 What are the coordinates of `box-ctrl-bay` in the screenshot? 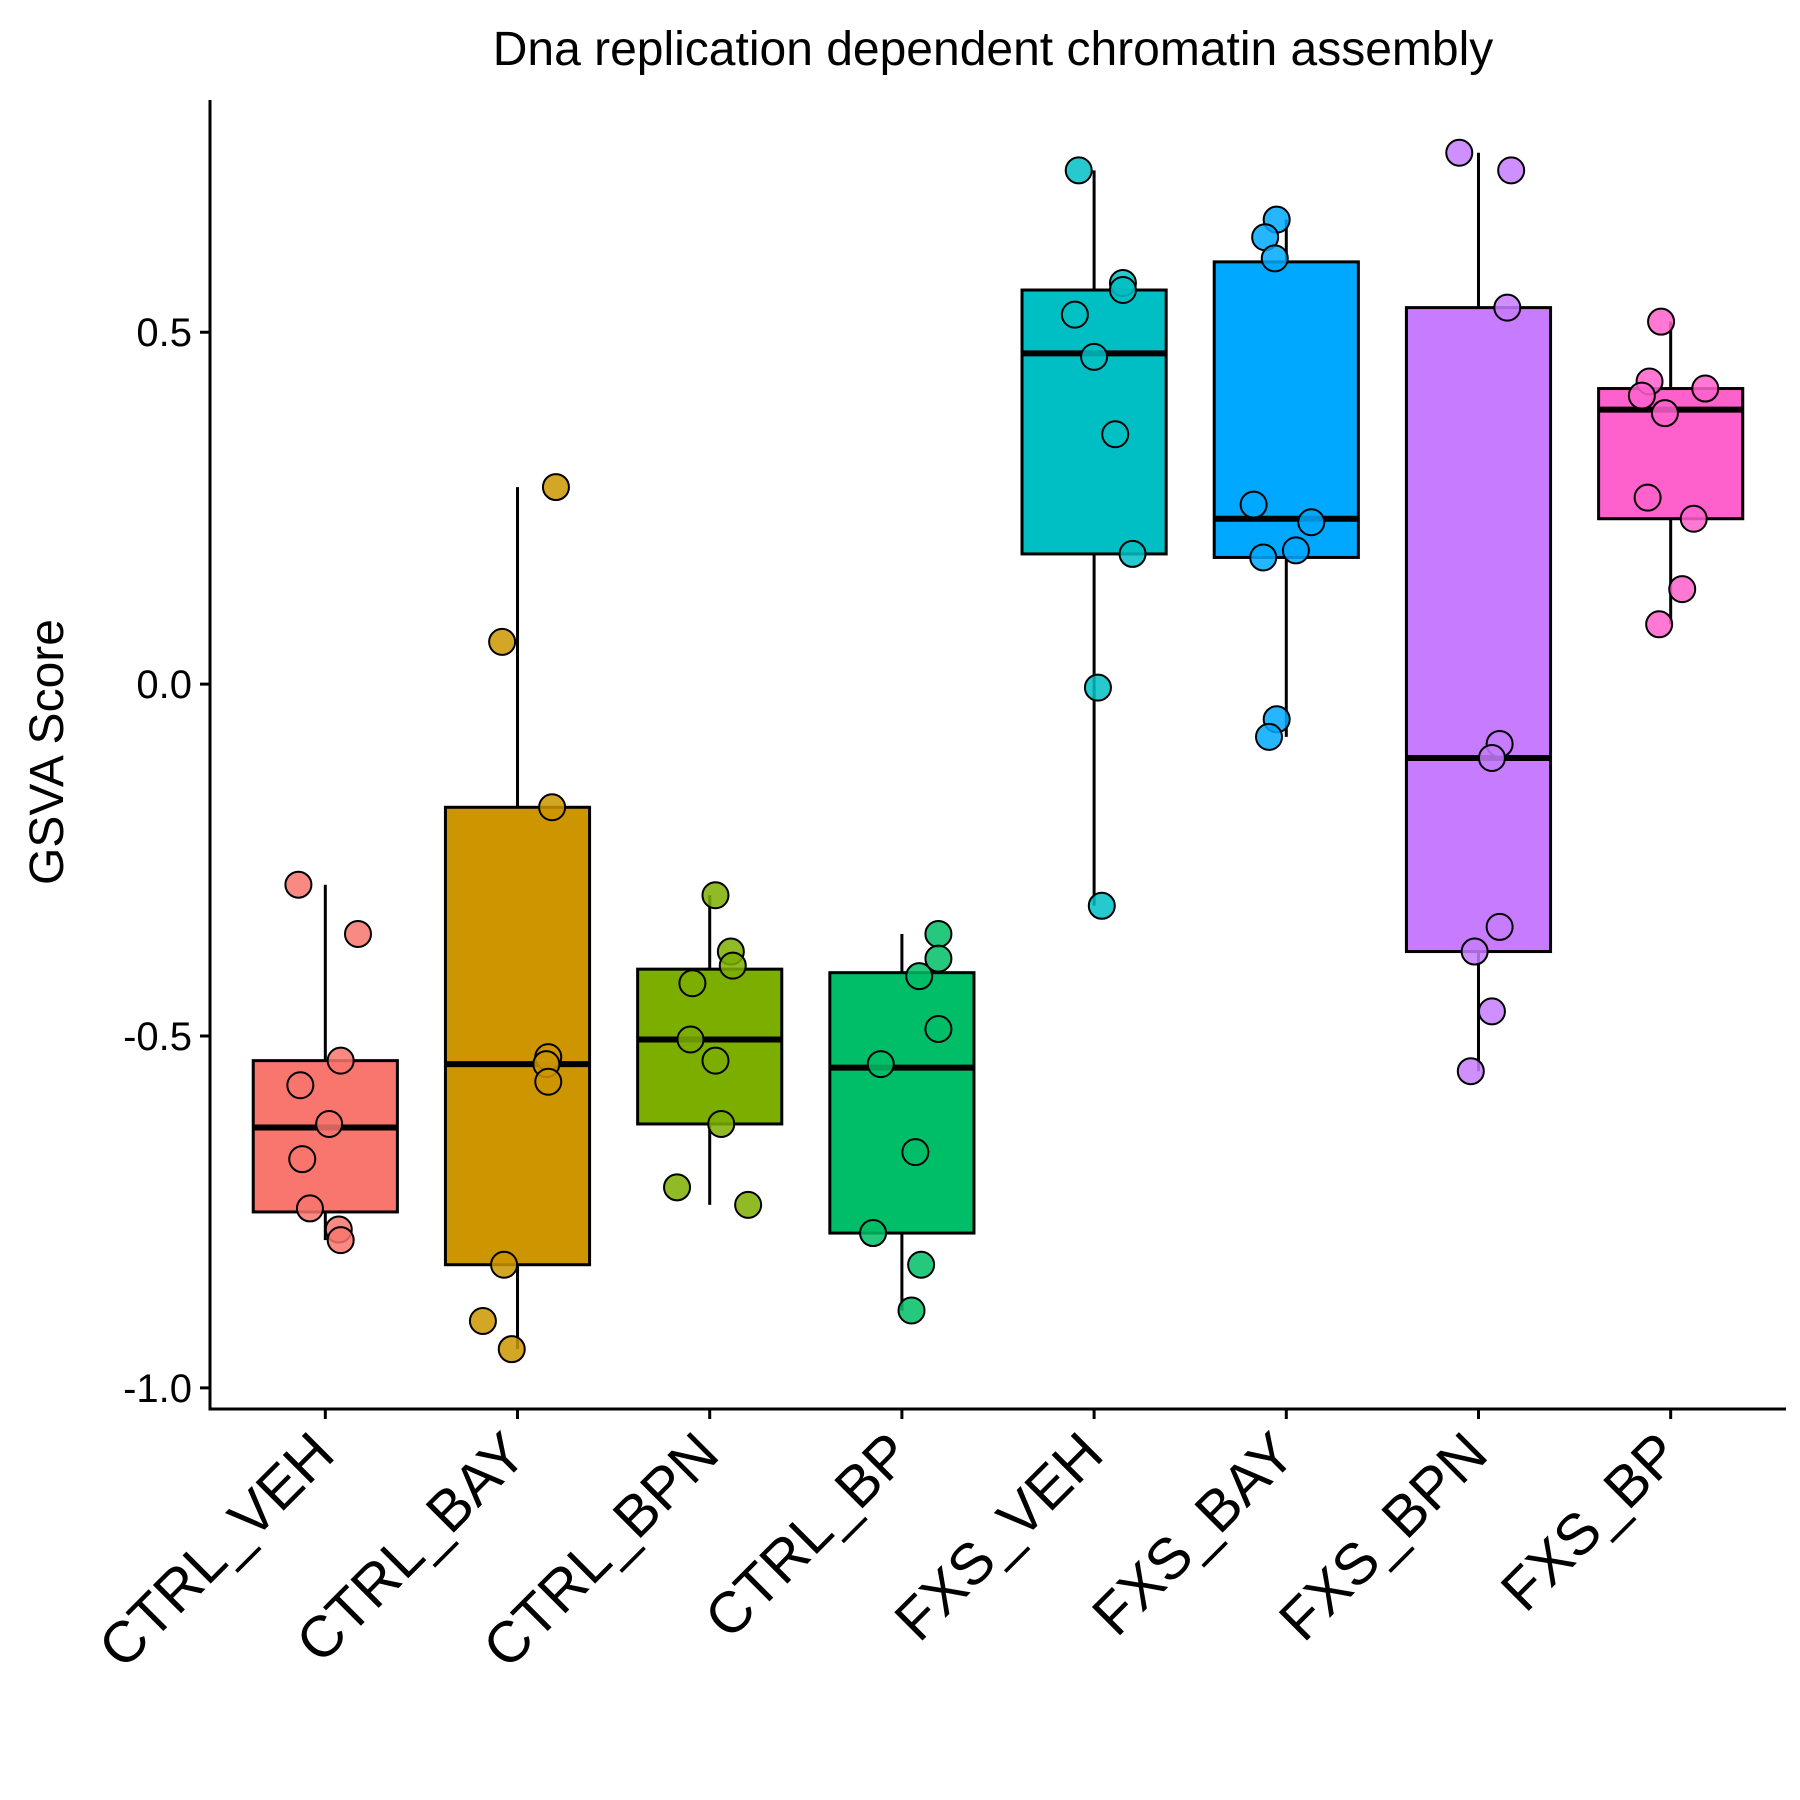 It's located at (517, 918).